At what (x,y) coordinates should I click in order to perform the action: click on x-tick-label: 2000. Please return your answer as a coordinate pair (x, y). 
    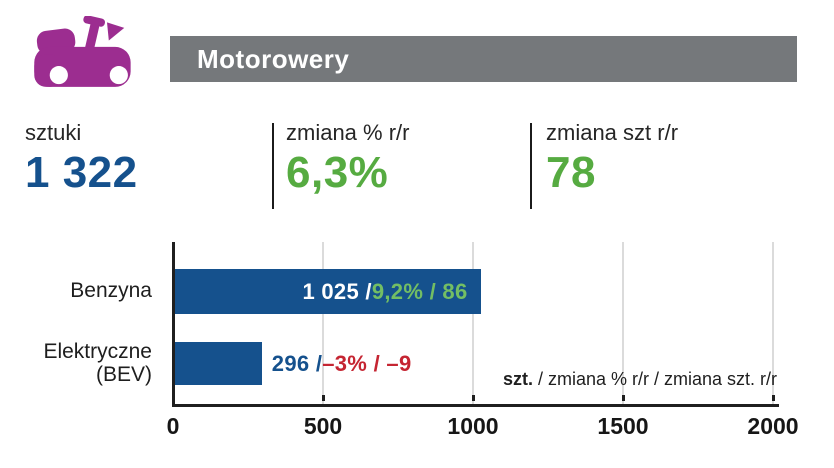
    Looking at the image, I should click on (773, 426).